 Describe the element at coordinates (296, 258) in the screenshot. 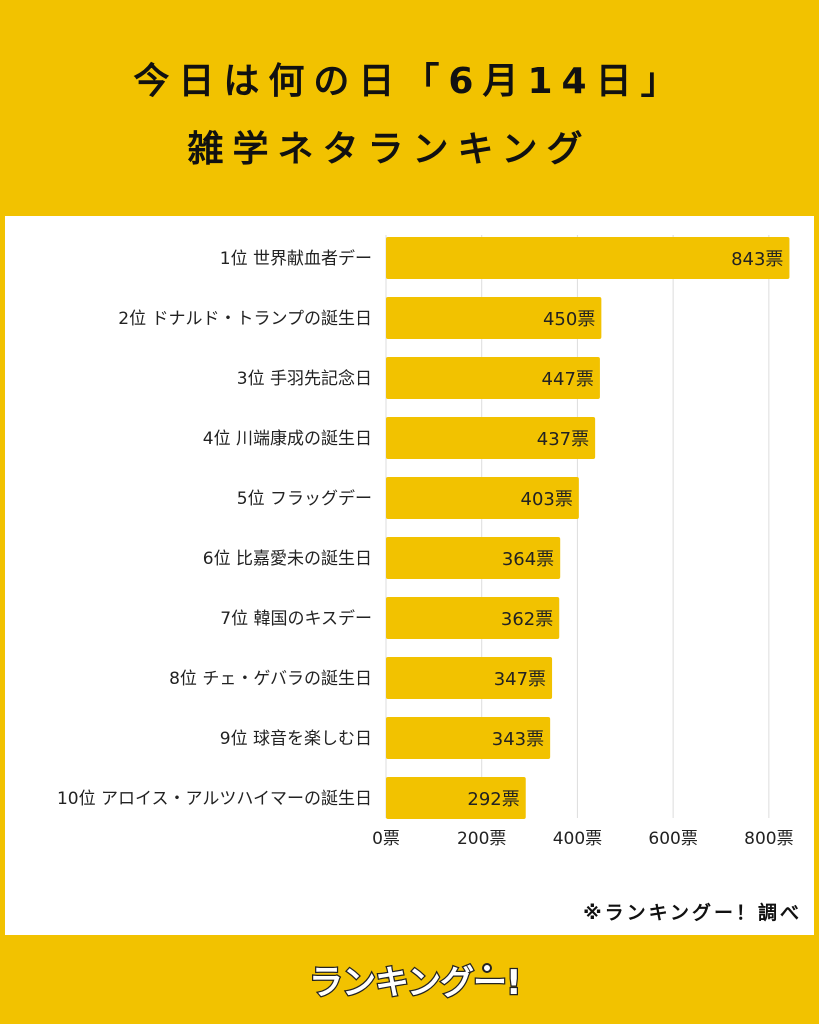

I see `category-label: 1位 世界献血者デー` at that location.